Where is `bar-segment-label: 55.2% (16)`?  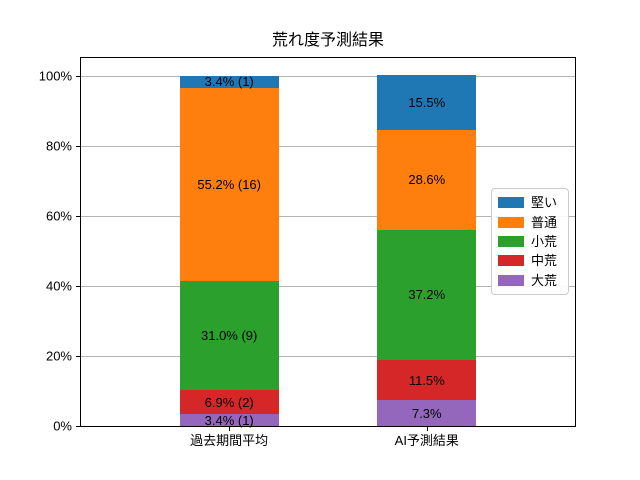 bar-segment-label: 55.2% (16) is located at coordinates (229, 185).